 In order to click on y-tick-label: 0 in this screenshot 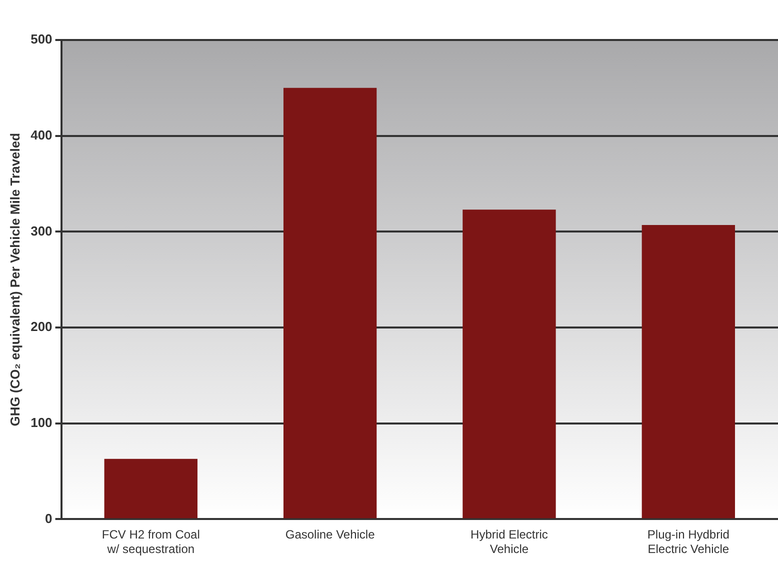, I will do `click(48, 518)`.